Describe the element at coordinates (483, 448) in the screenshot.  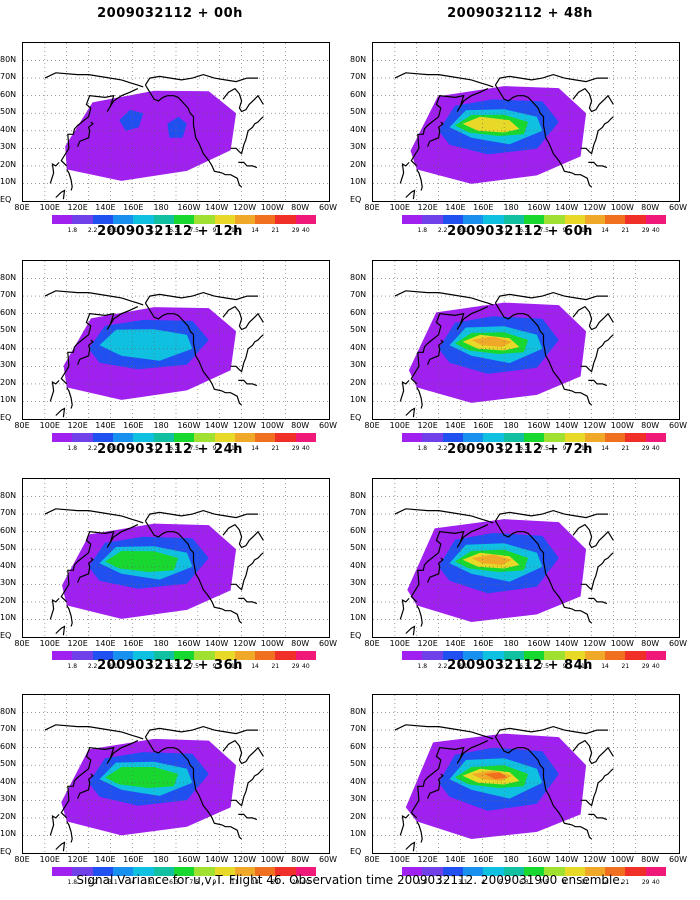
I see `colorbar-label: 4` at that location.